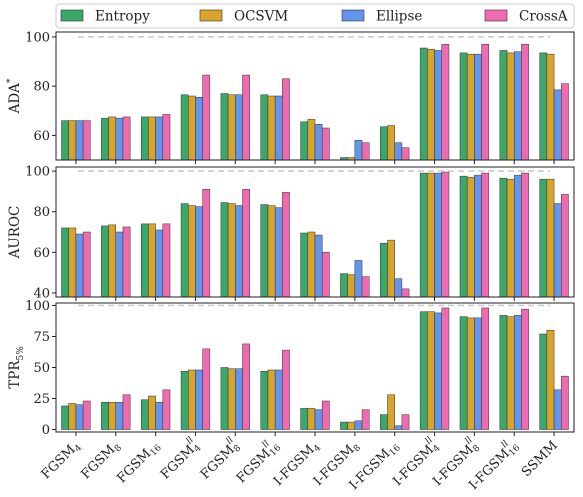 This screenshot has width=583, height=497. Describe the element at coordinates (41, 368) in the screenshot. I see `y-tick-label: 50` at that location.